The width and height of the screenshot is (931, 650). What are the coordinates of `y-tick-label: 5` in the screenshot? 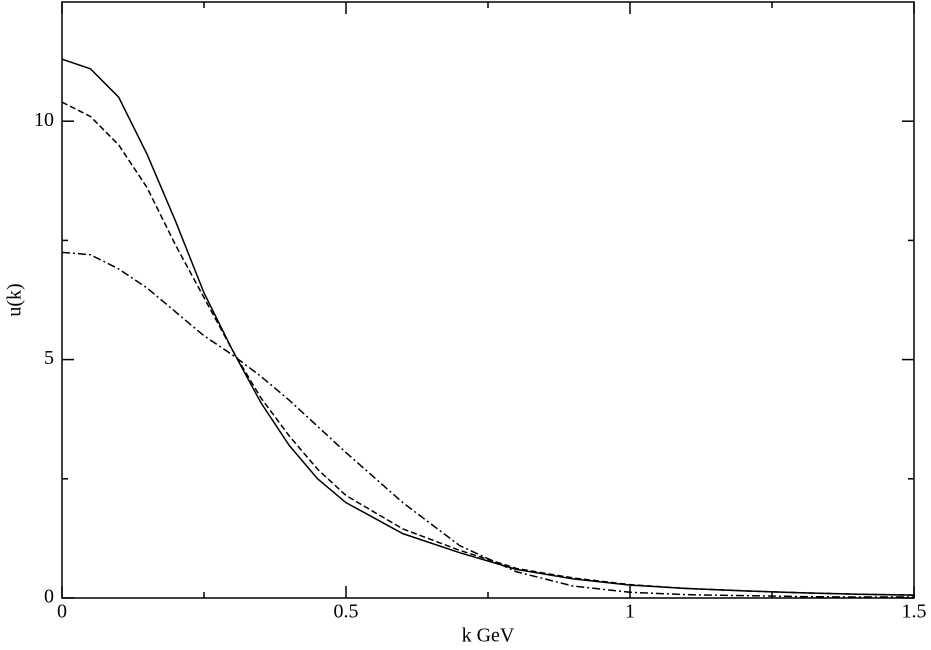 It's located at (49, 358).